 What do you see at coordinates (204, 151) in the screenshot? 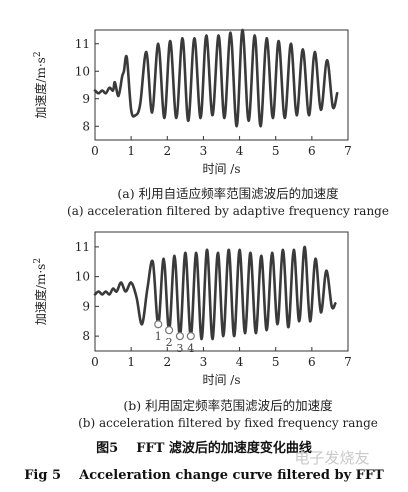
I see `chart-a-xtick-label: 3` at bounding box center [204, 151].